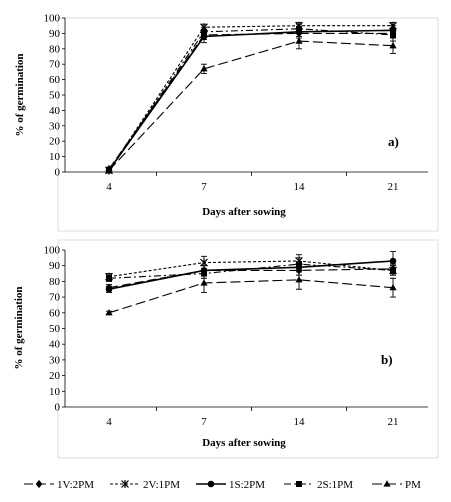  I want to click on series-layer, so click(251, 283).